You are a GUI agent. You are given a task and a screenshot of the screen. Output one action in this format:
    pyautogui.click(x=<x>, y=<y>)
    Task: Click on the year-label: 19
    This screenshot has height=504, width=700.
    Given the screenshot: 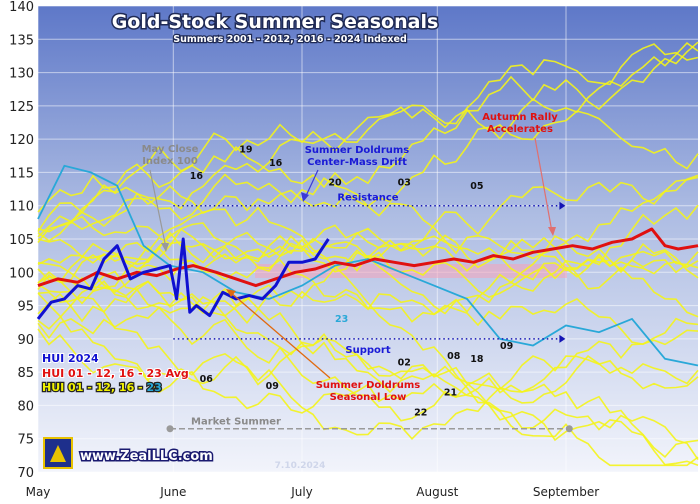 What is the action you would take?
    pyautogui.click(x=245, y=149)
    